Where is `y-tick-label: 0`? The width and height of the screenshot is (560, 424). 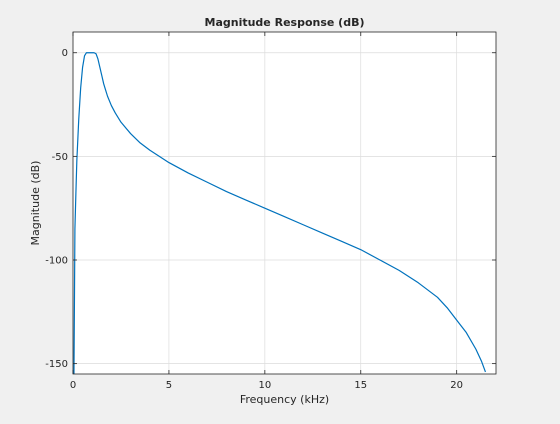 y-tick-label: 0 is located at coordinates (65, 53).